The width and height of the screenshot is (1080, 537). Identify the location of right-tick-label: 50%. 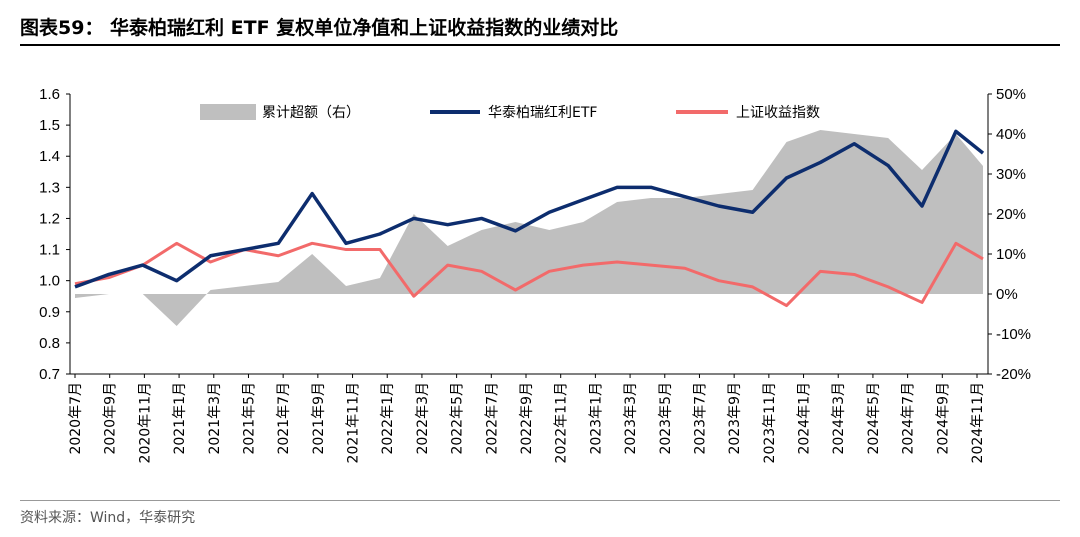
(1011, 94).